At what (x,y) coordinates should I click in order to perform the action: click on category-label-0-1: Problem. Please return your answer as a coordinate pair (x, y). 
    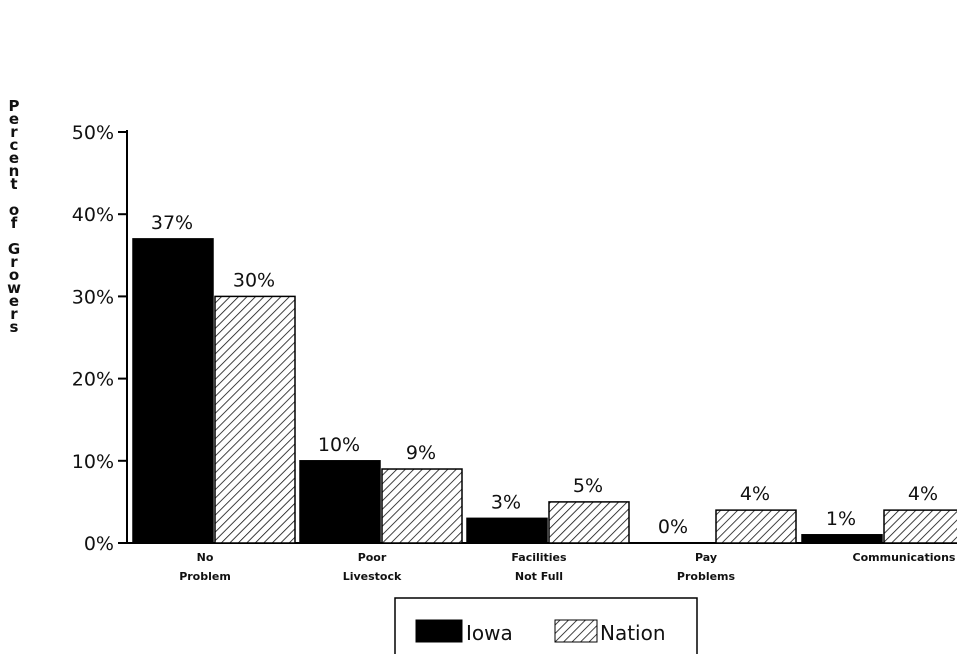
    Looking at the image, I should click on (205, 576).